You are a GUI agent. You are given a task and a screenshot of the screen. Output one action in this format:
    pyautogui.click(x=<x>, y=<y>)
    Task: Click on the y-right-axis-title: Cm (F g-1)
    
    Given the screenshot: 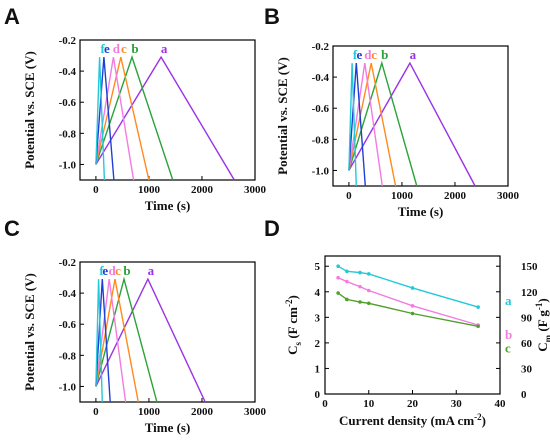 What is the action you would take?
    pyautogui.click(x=542, y=325)
    